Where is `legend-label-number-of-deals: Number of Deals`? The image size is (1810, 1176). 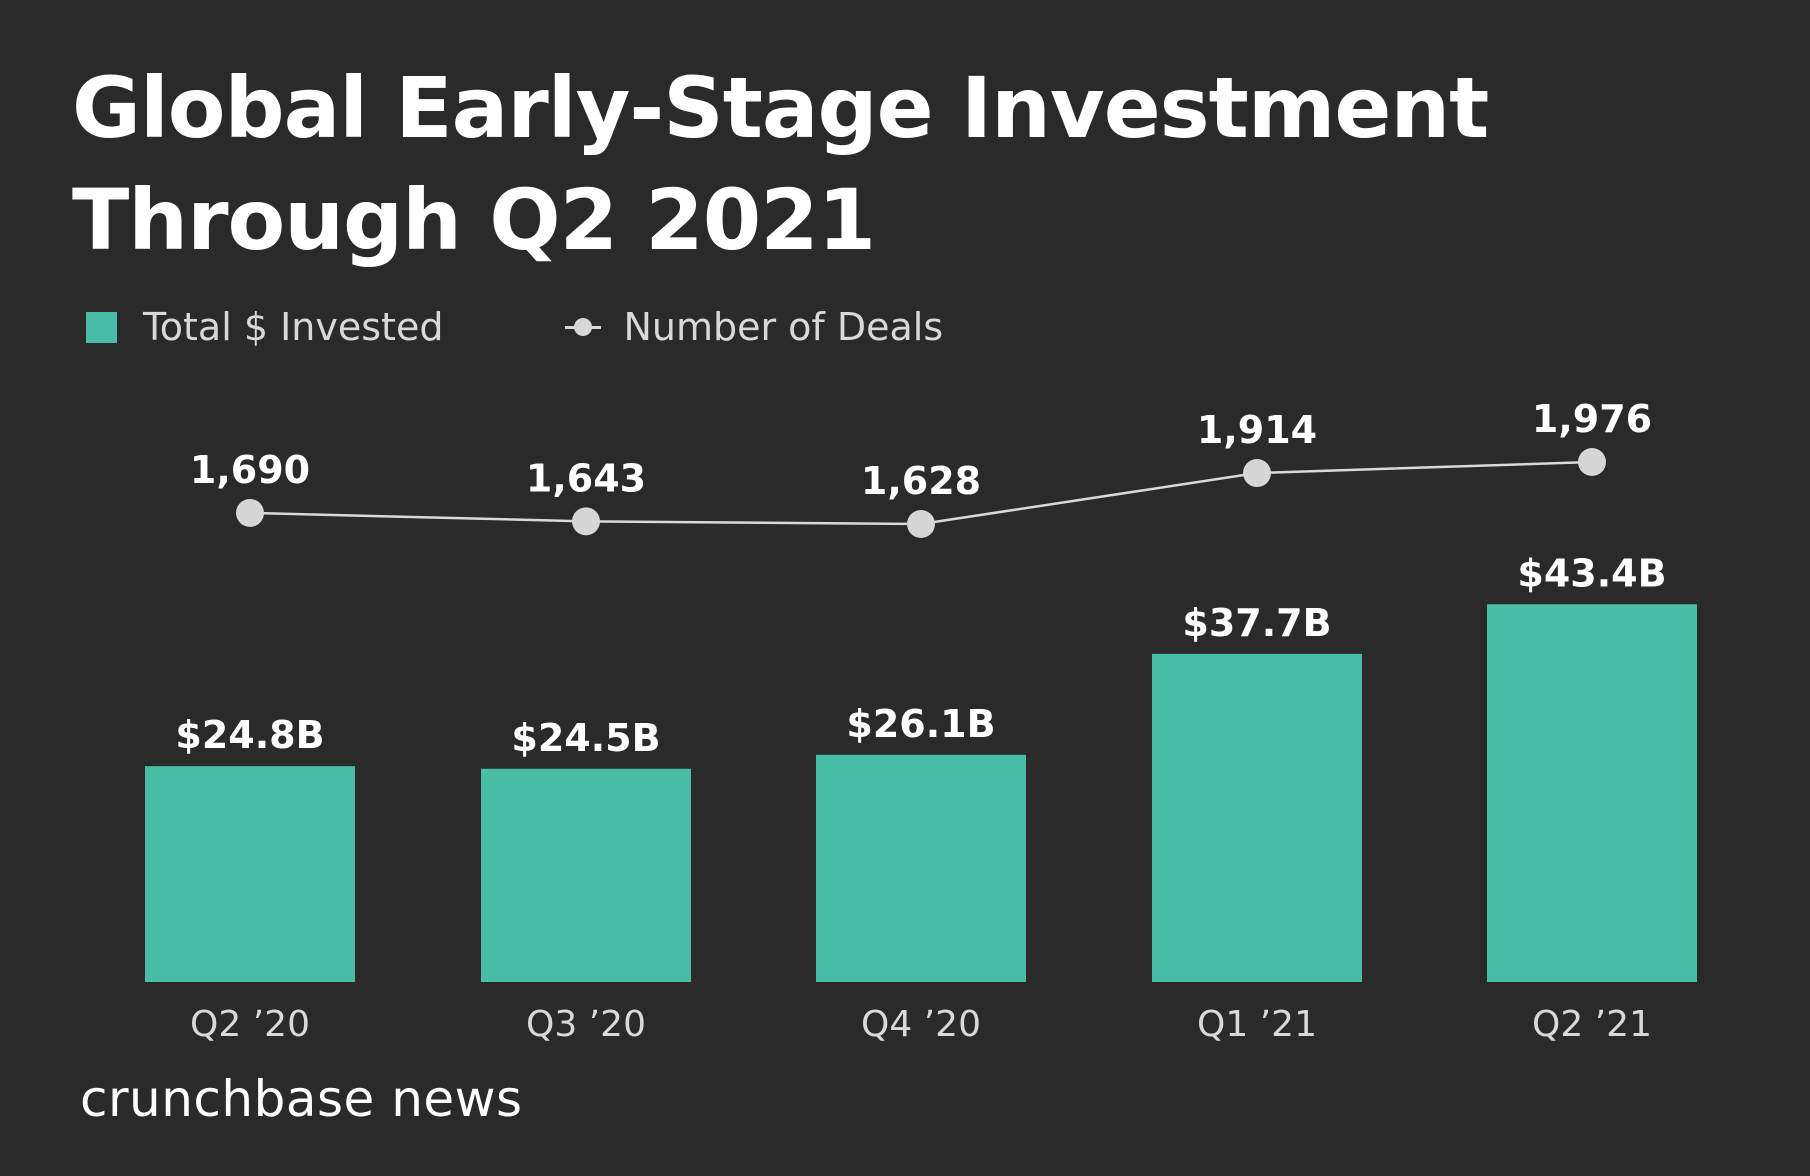
legend-label-number-of-deals: Number of Deals is located at coordinates (783, 327).